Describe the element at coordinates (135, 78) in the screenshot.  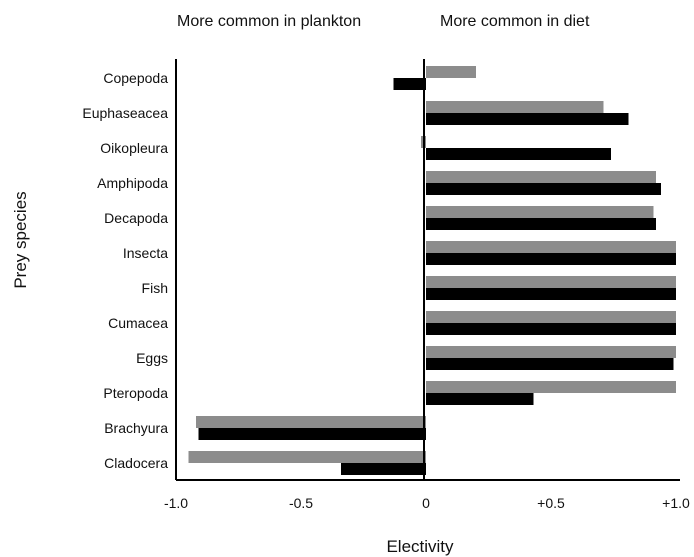
I see `category-label-copepoda: Copepoda` at that location.